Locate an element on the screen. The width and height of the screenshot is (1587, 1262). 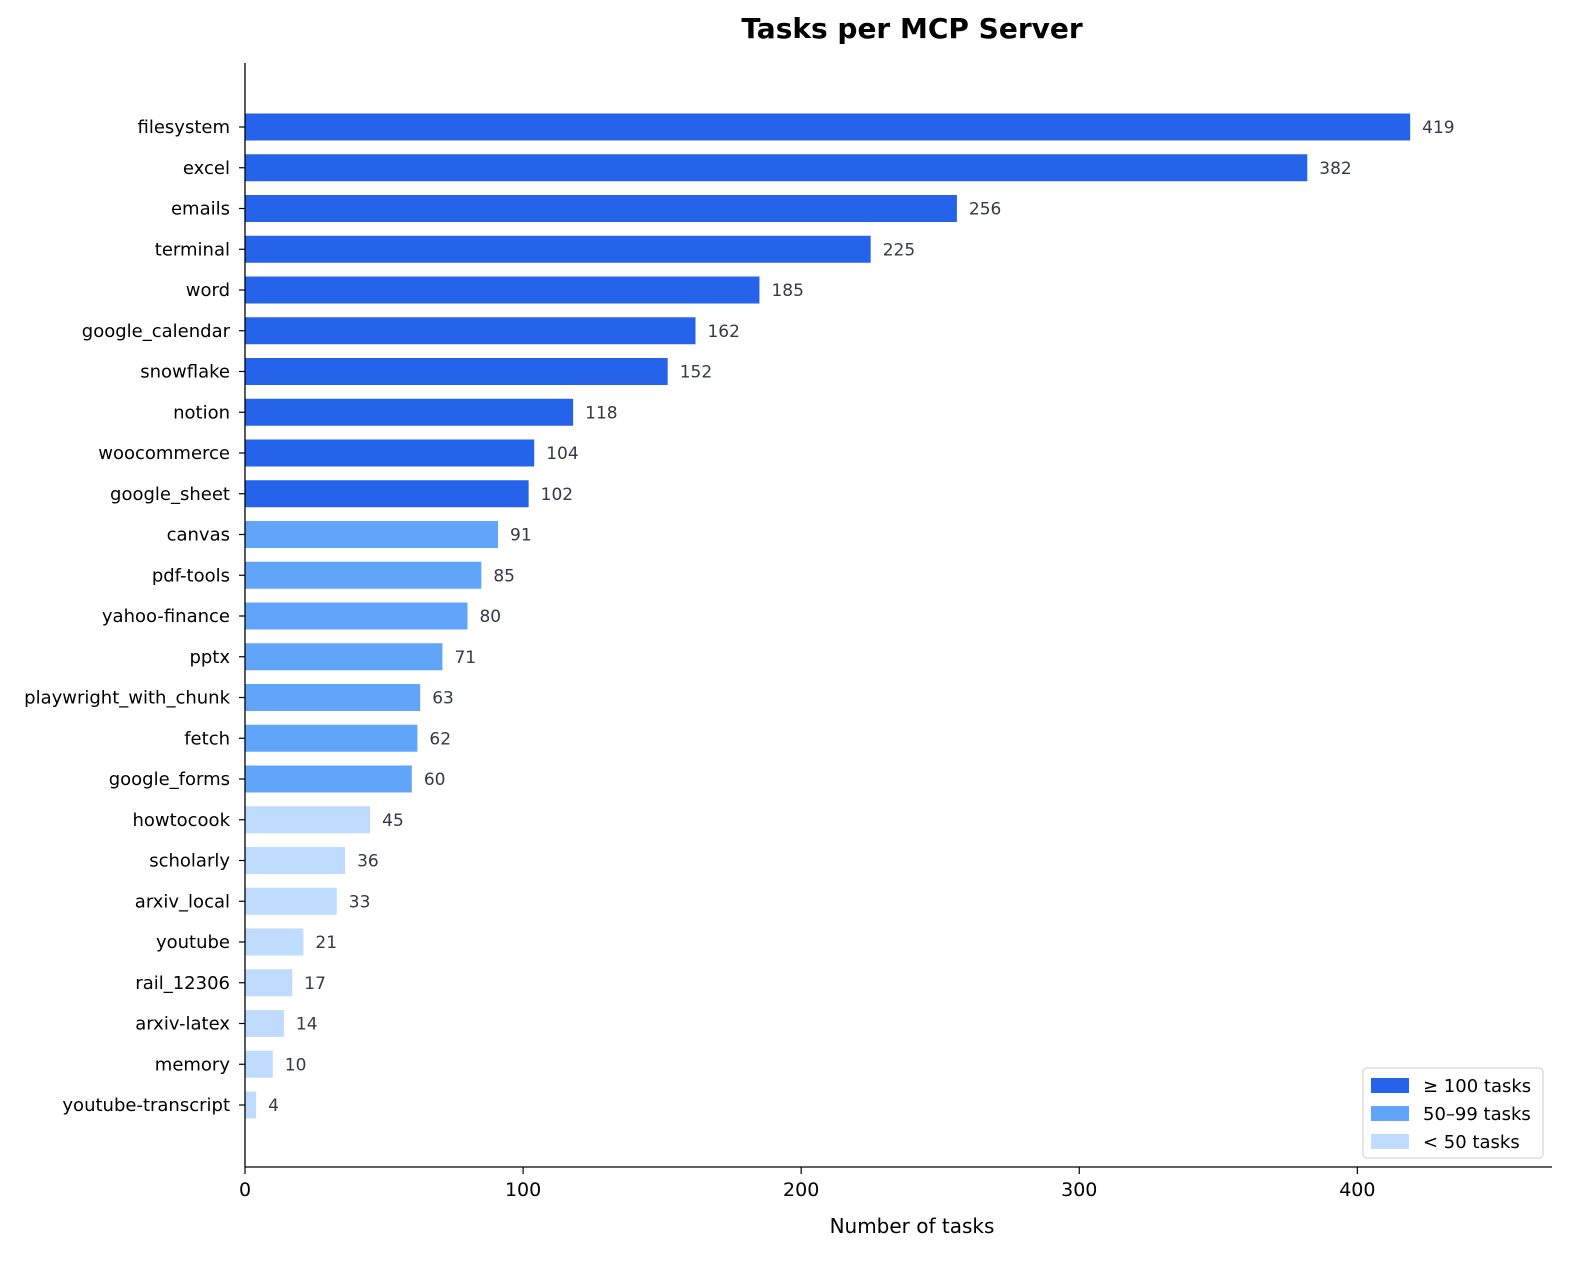
chart-title: Tasks per MCP Server is located at coordinates (912, 28).